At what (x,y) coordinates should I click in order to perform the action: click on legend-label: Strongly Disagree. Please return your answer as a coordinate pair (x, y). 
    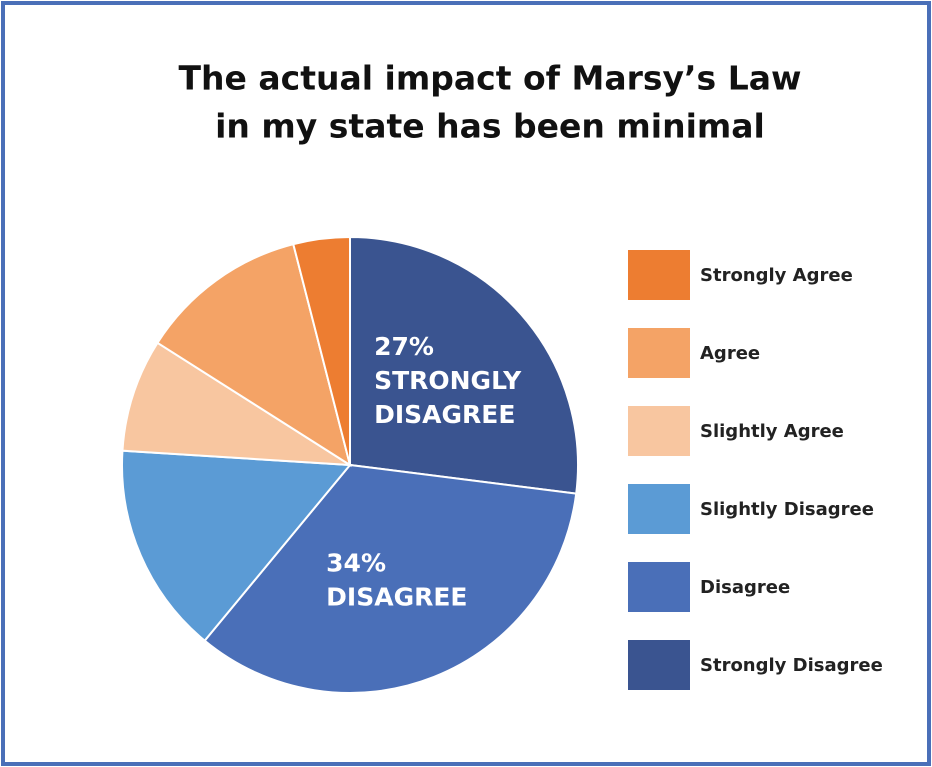
    Looking at the image, I should click on (791, 665).